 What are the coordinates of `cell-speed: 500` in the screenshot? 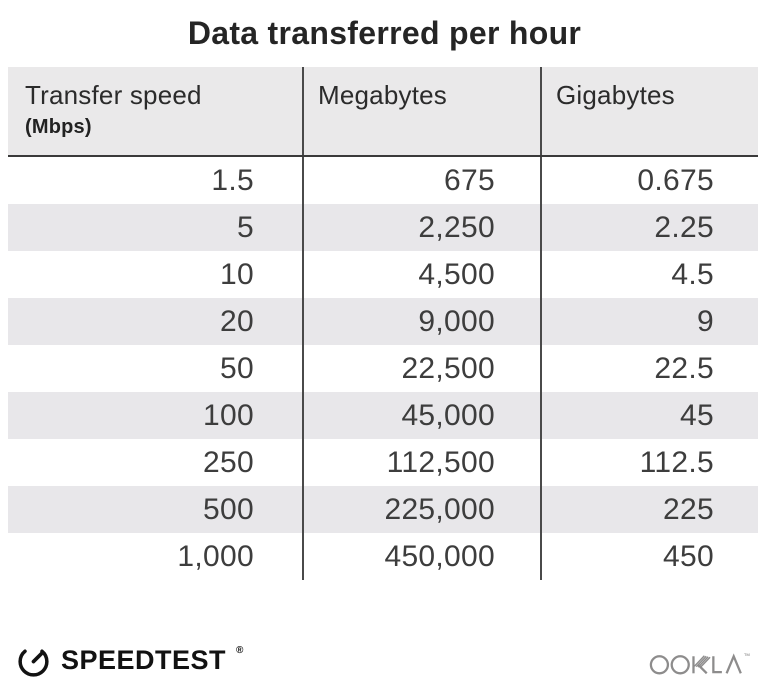 It's located at (228, 509).